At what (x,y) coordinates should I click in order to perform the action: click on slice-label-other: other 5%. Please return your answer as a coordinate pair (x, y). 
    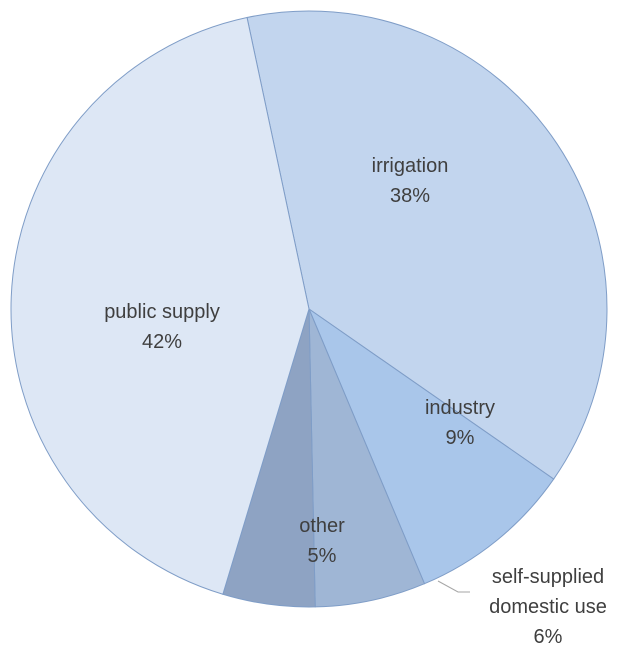
    Looking at the image, I should click on (322, 541).